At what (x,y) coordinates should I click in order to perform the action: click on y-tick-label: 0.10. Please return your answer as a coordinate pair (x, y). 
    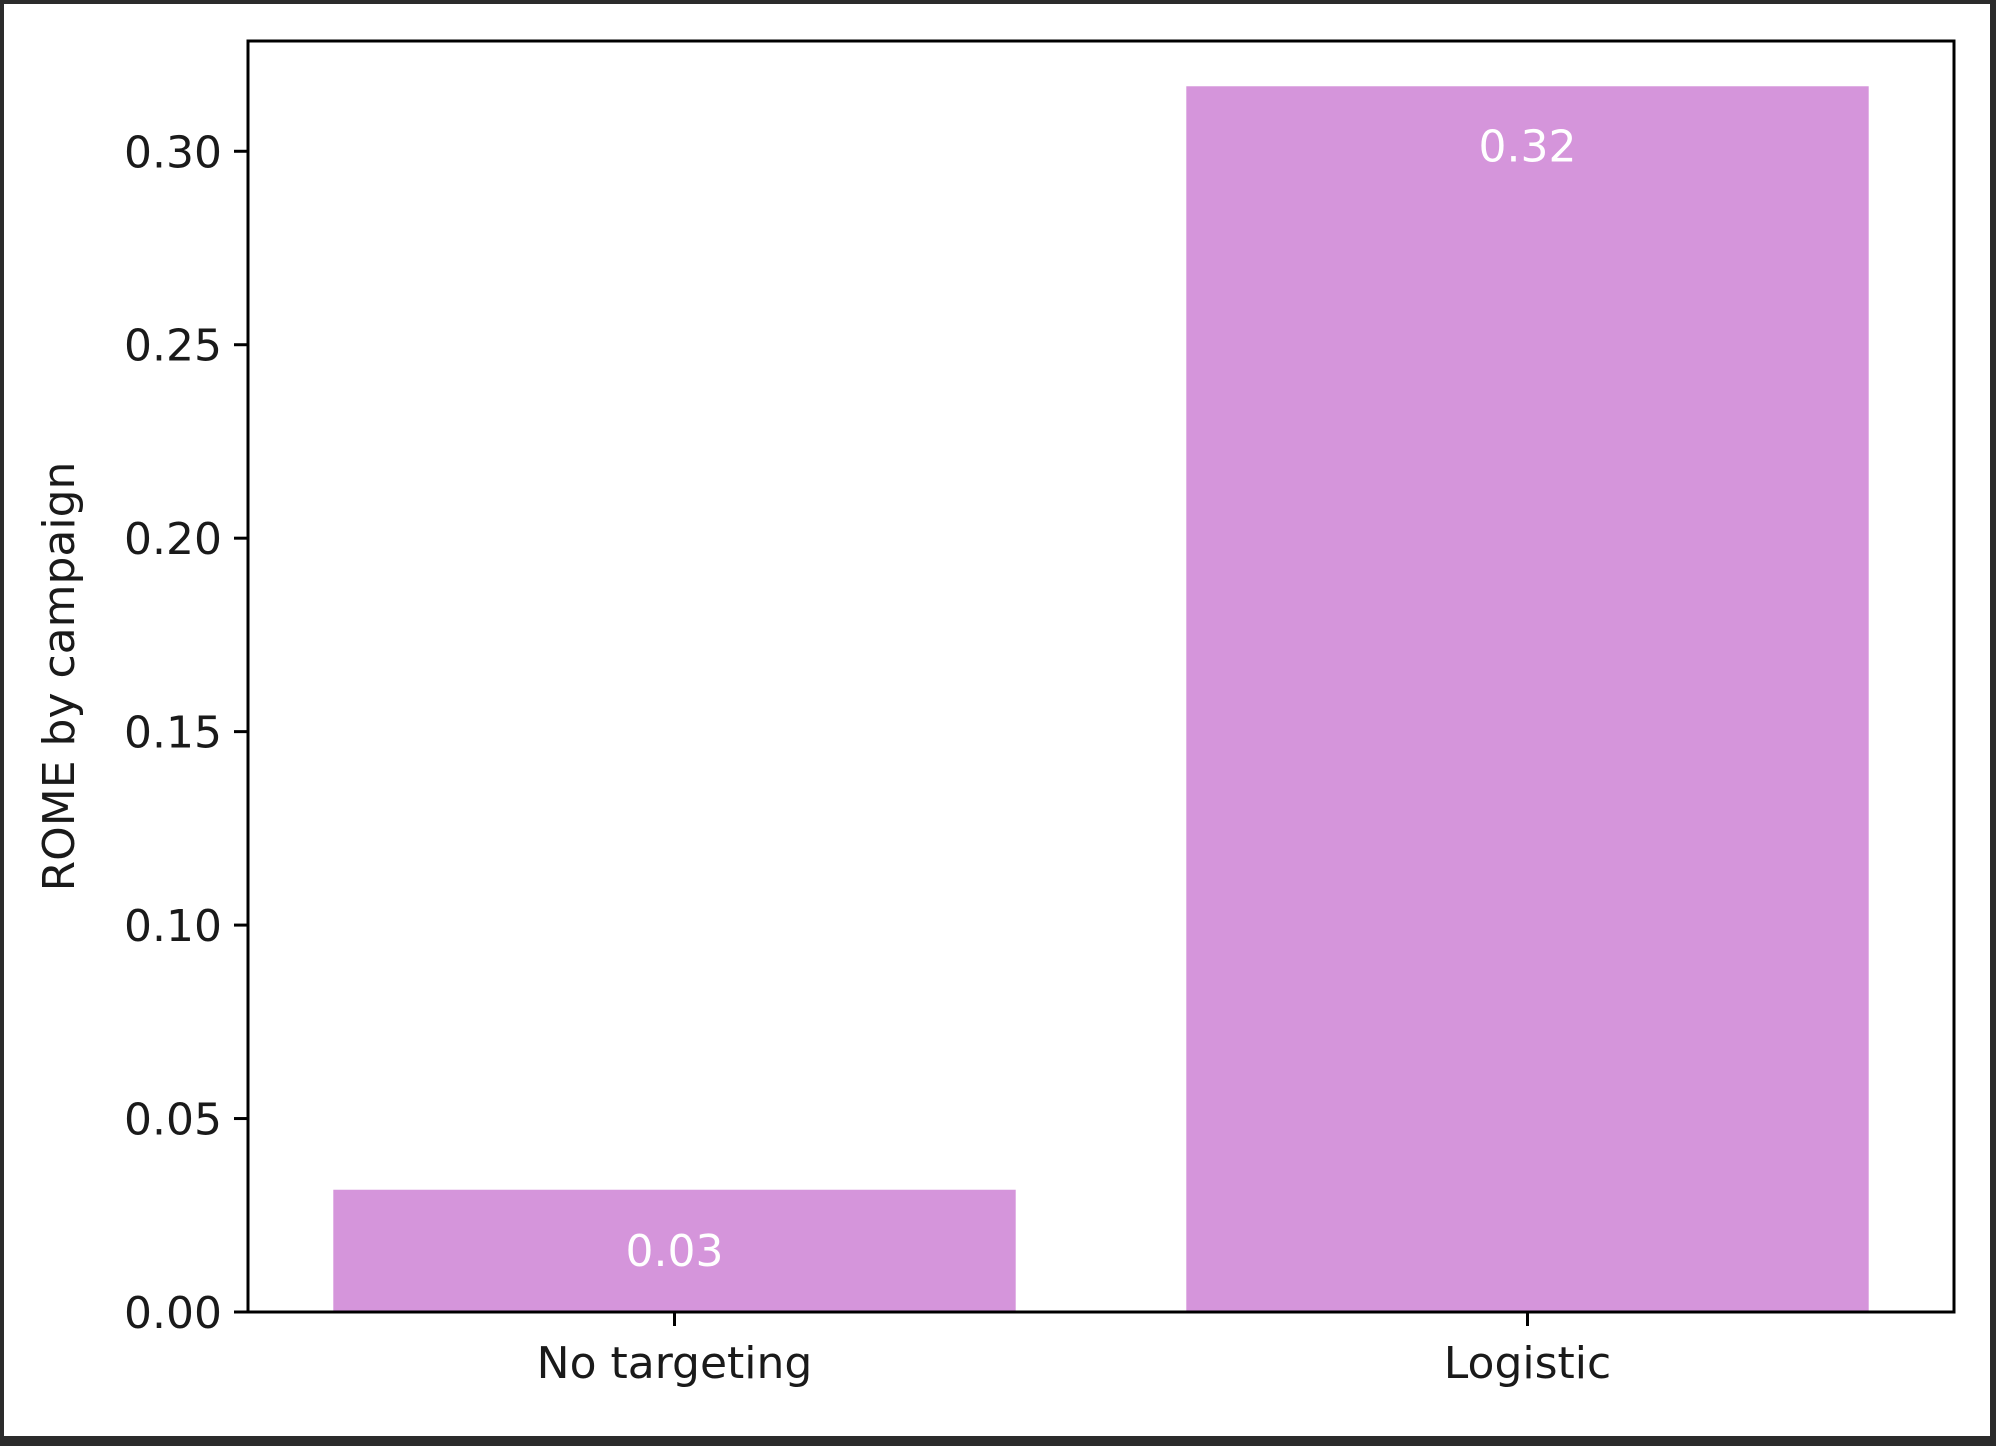
    Looking at the image, I should click on (173, 926).